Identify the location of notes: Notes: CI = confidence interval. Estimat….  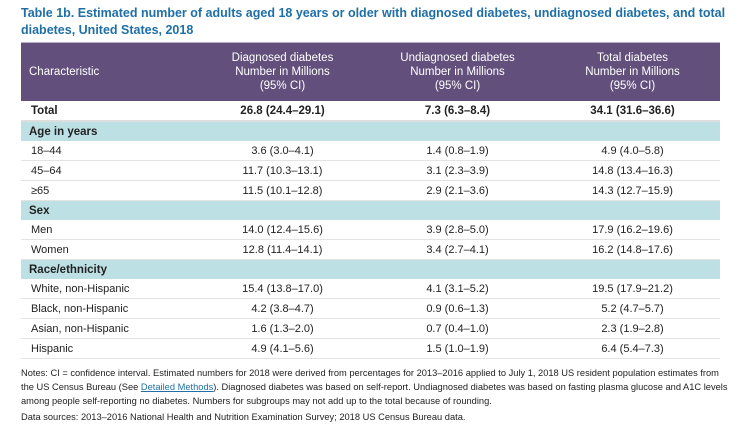
(377, 395).